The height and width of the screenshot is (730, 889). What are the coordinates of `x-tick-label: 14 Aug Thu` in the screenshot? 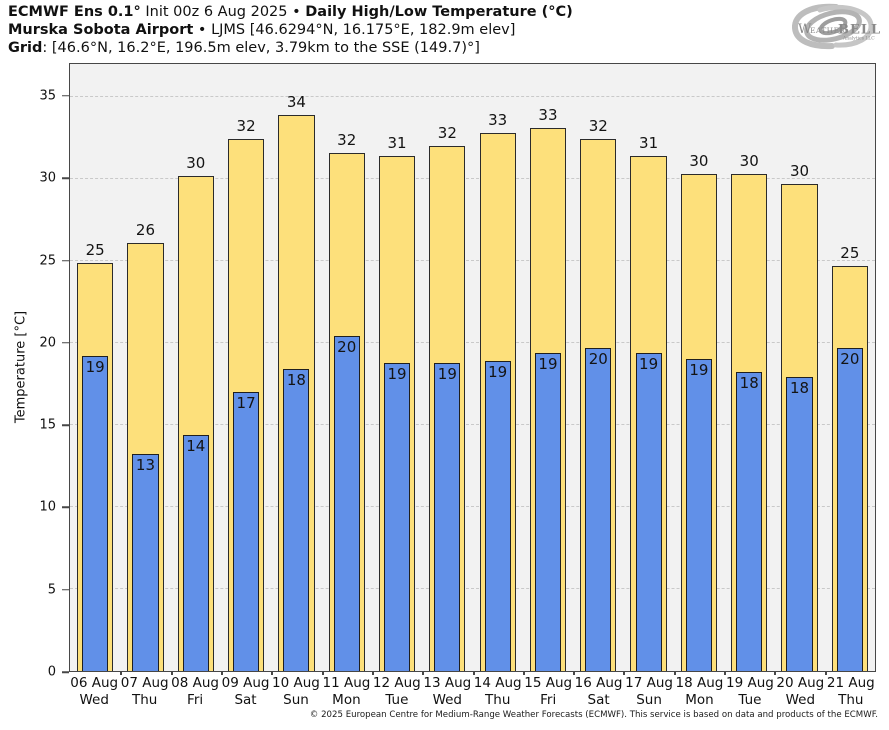 It's located at (498, 692).